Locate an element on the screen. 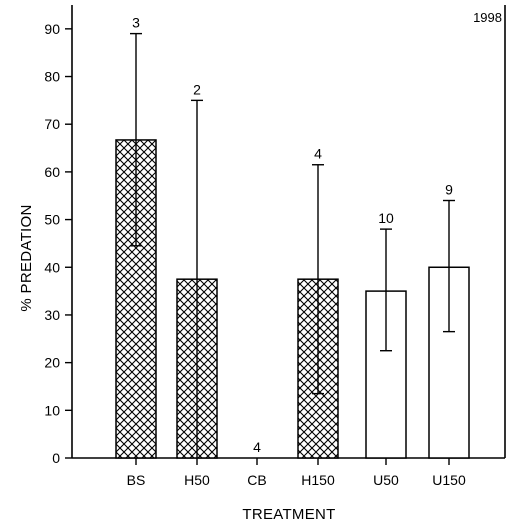 This screenshot has height=525, width=510. y-tick-label: 90 is located at coordinates (52, 29).